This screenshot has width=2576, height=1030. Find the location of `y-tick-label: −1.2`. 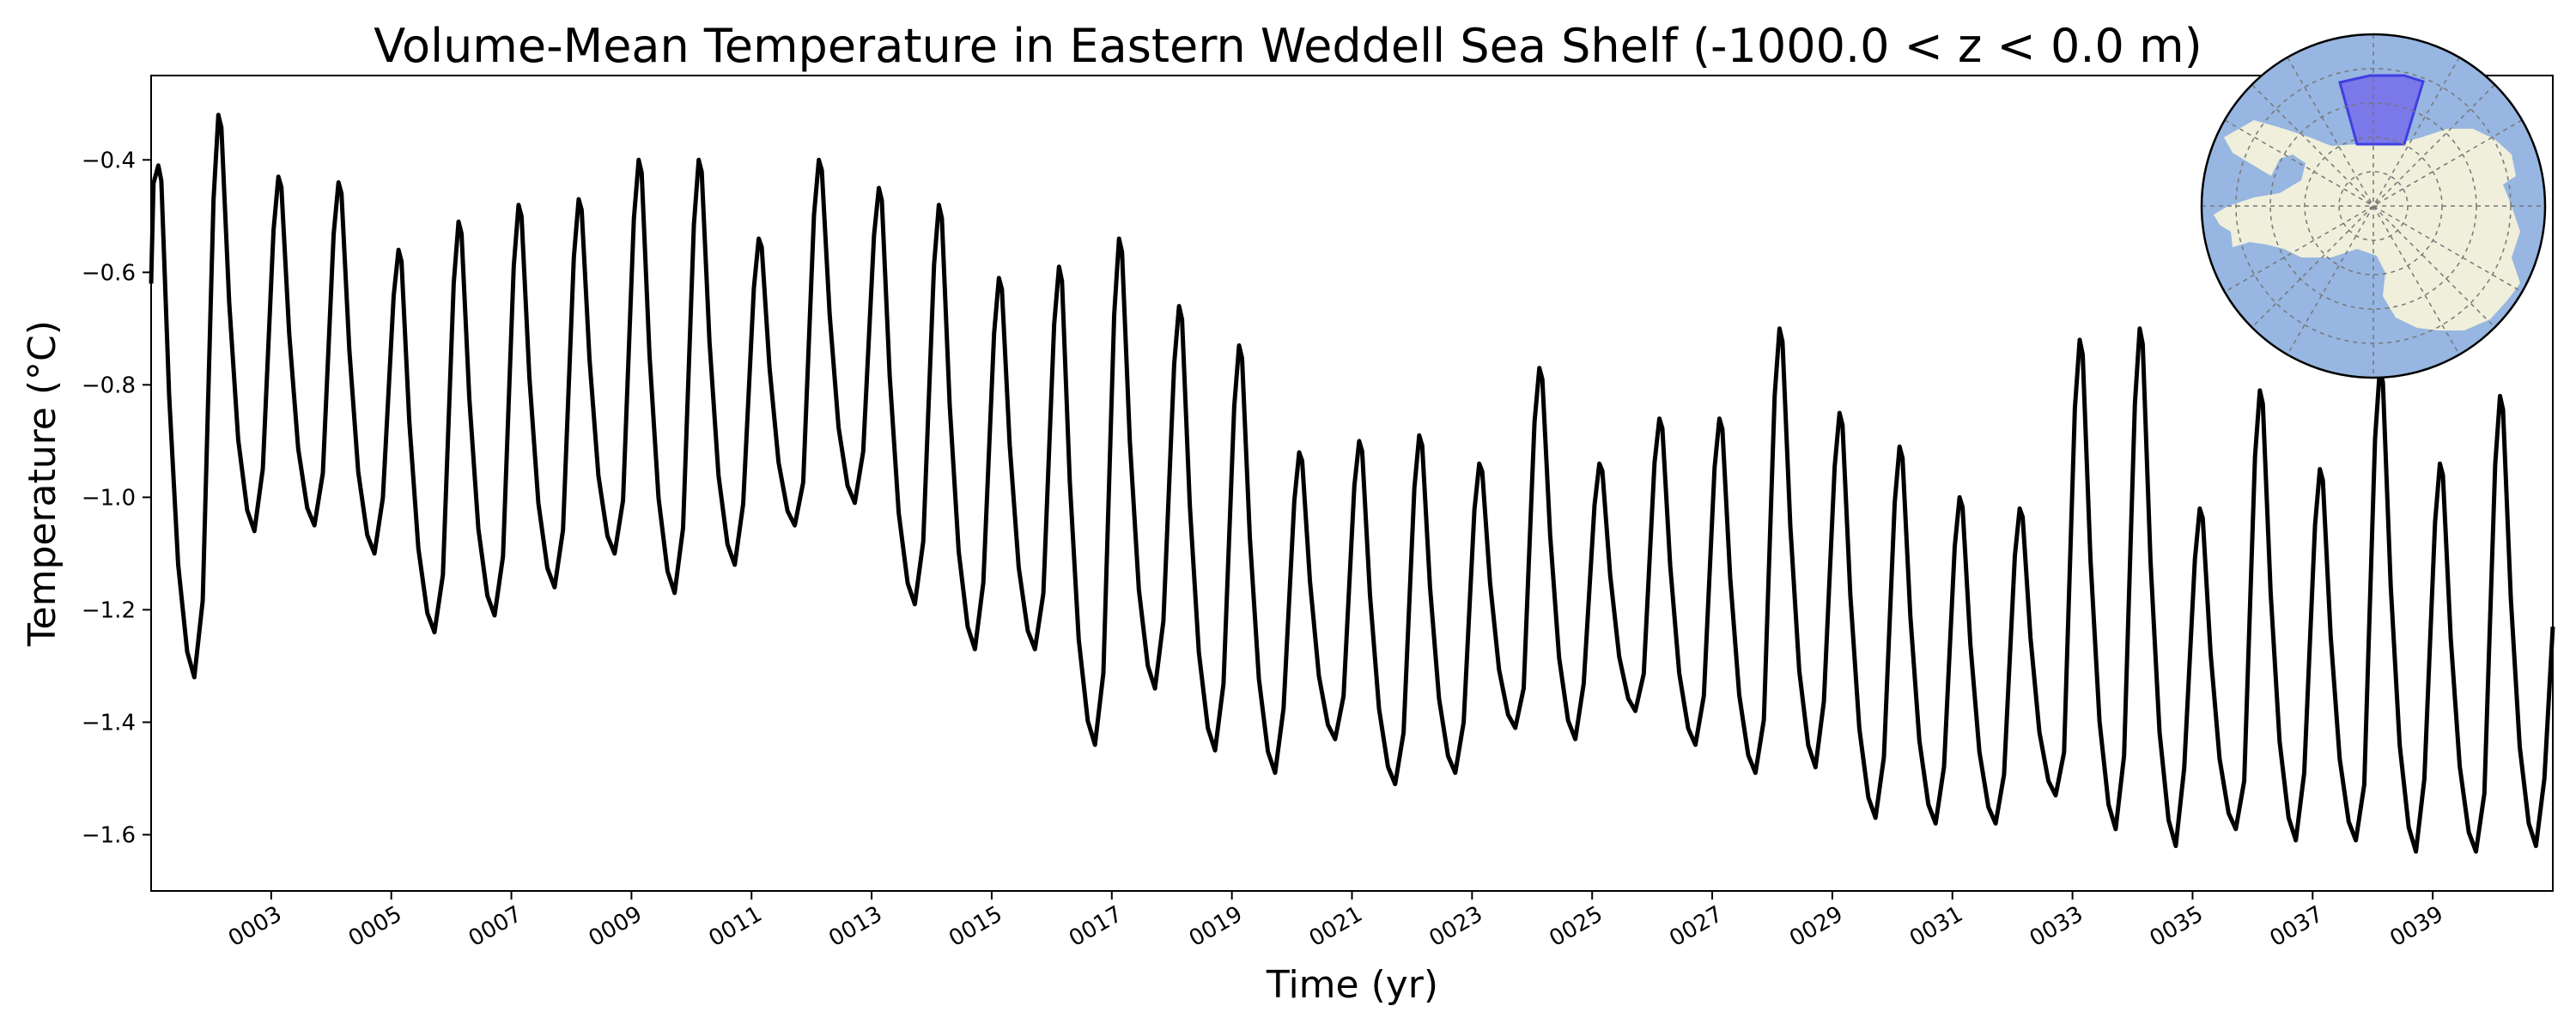

y-tick-label: −1.2 is located at coordinates (109, 610).